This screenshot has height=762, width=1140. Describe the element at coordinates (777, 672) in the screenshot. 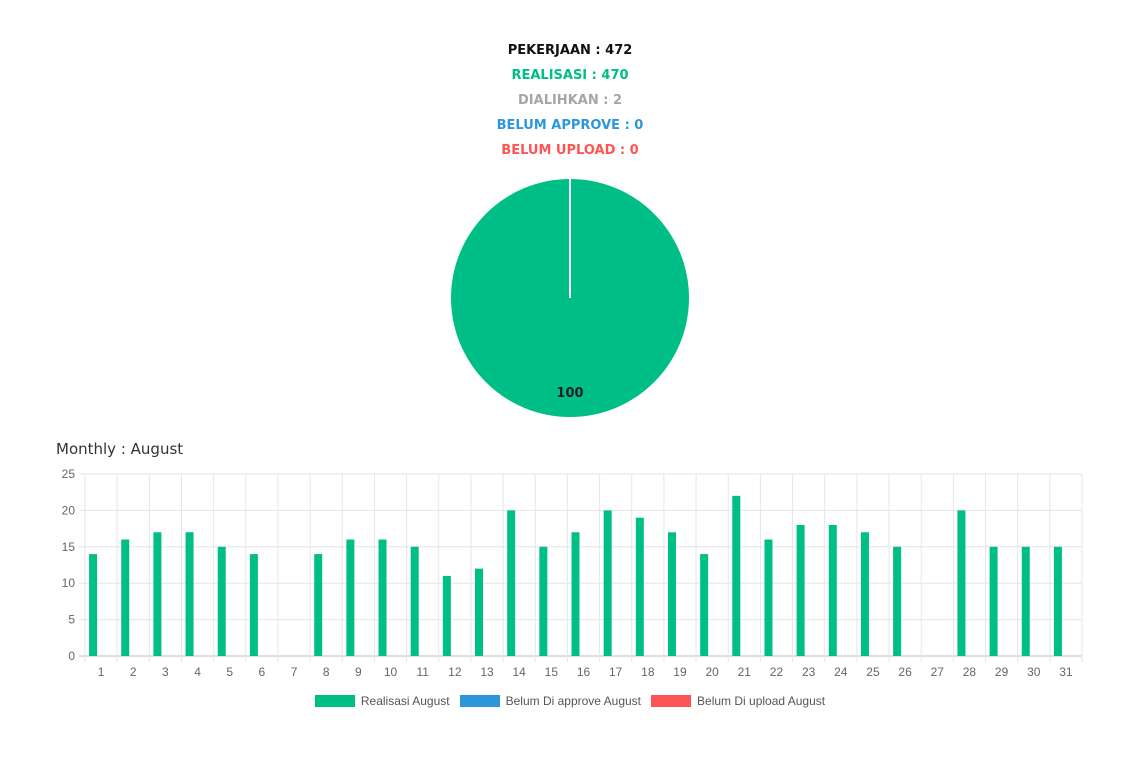

I see `x-tick-label: 22` at that location.